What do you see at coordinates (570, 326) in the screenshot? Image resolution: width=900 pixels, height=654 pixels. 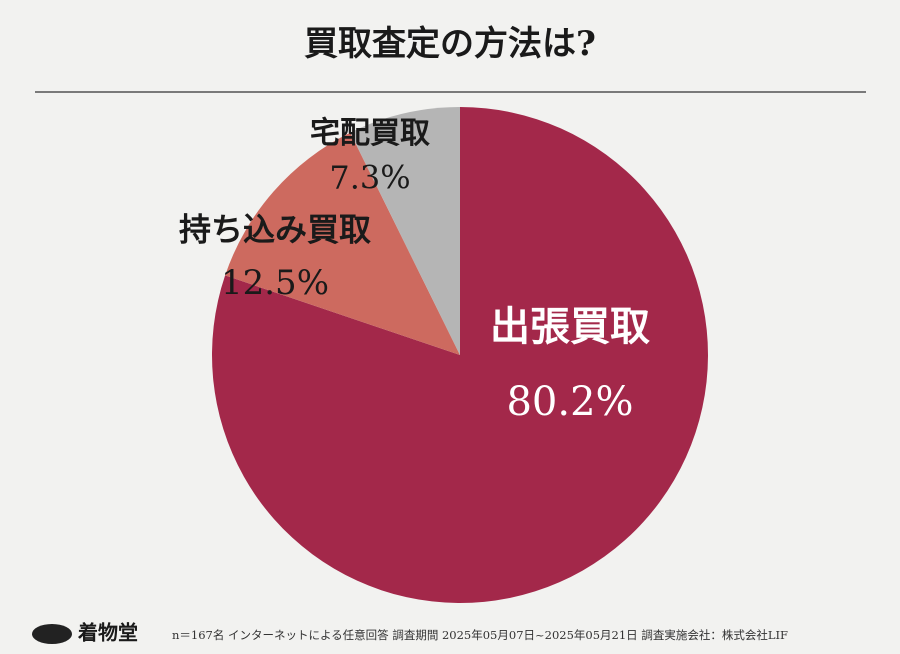 I see `slice-label: 出張買取` at bounding box center [570, 326].